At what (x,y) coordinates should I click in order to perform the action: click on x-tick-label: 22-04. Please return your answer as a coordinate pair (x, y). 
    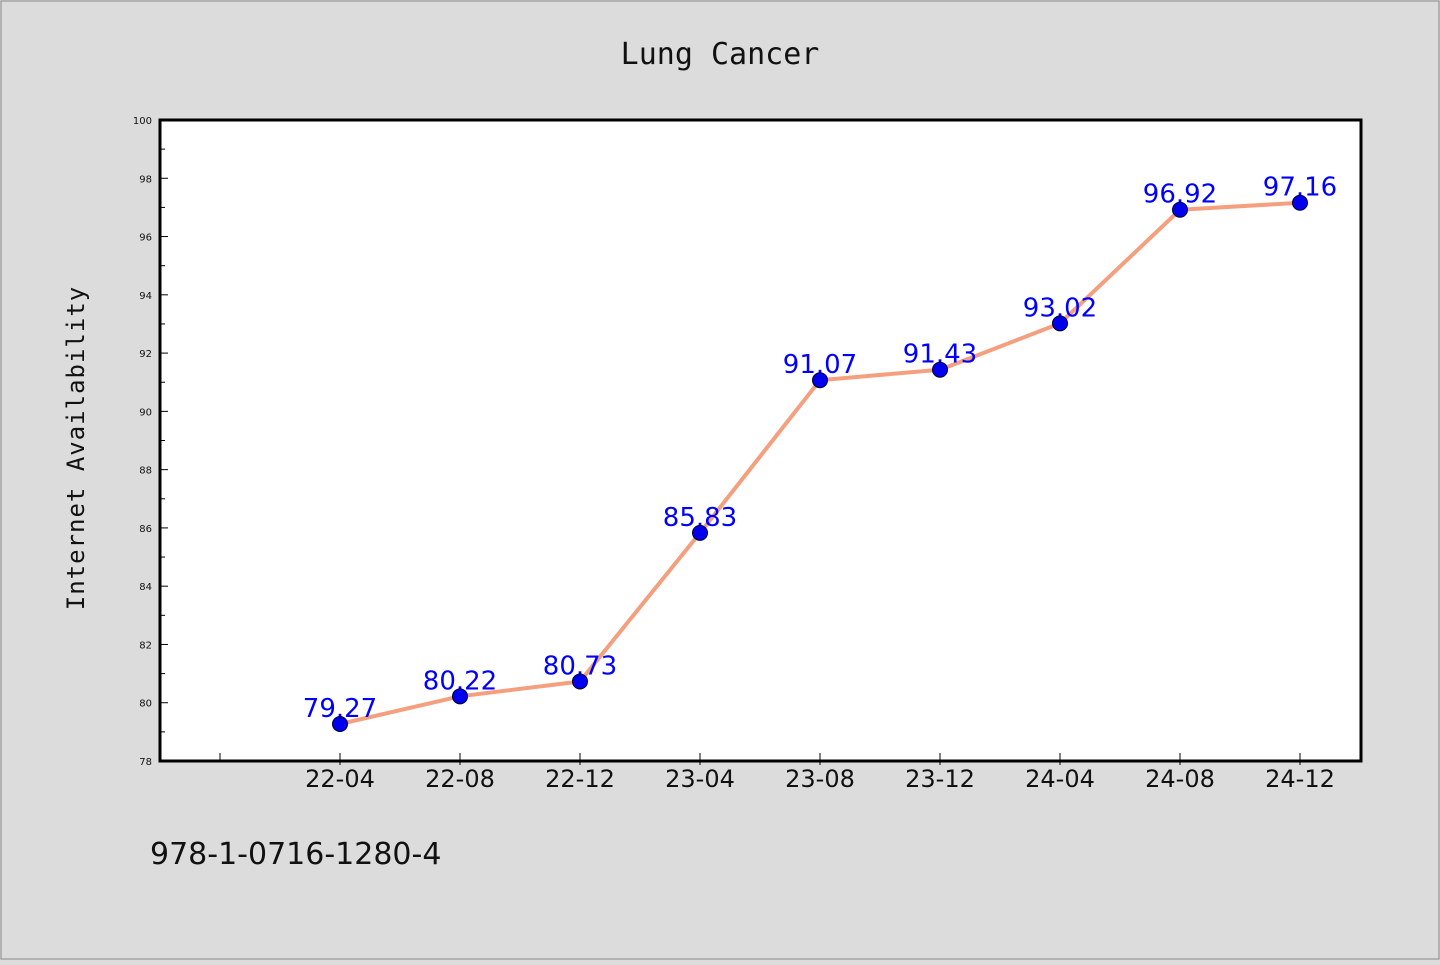
    Looking at the image, I should click on (340, 779).